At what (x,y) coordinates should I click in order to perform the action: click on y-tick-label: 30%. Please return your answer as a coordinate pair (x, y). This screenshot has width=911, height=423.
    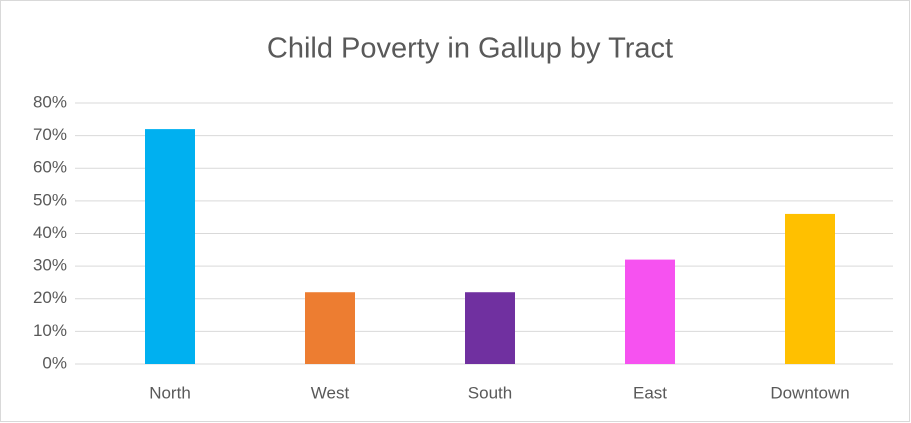
    Looking at the image, I should click on (50, 265).